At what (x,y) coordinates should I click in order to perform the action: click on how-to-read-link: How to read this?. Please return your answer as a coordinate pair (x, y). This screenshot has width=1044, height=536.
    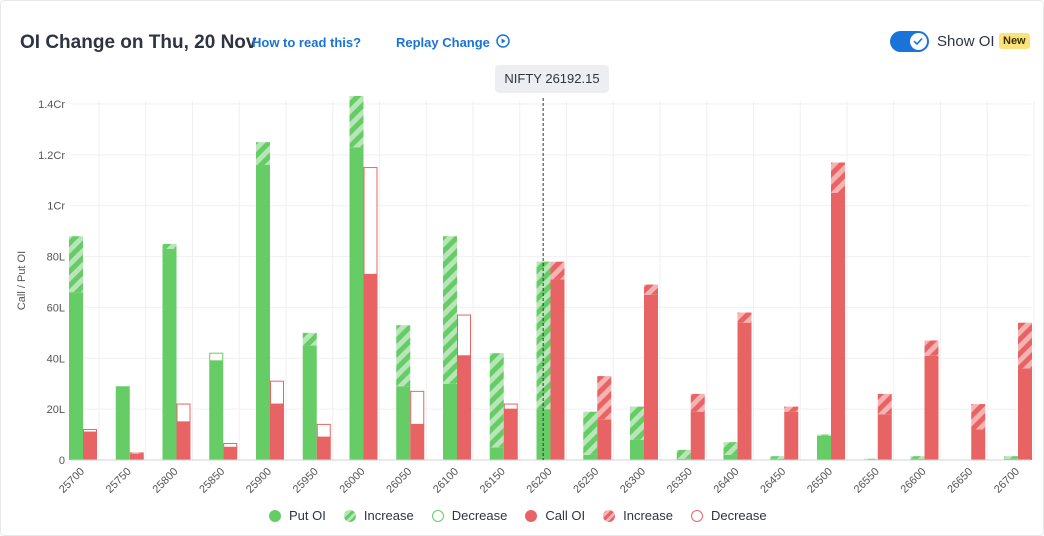
    Looking at the image, I should click on (307, 42).